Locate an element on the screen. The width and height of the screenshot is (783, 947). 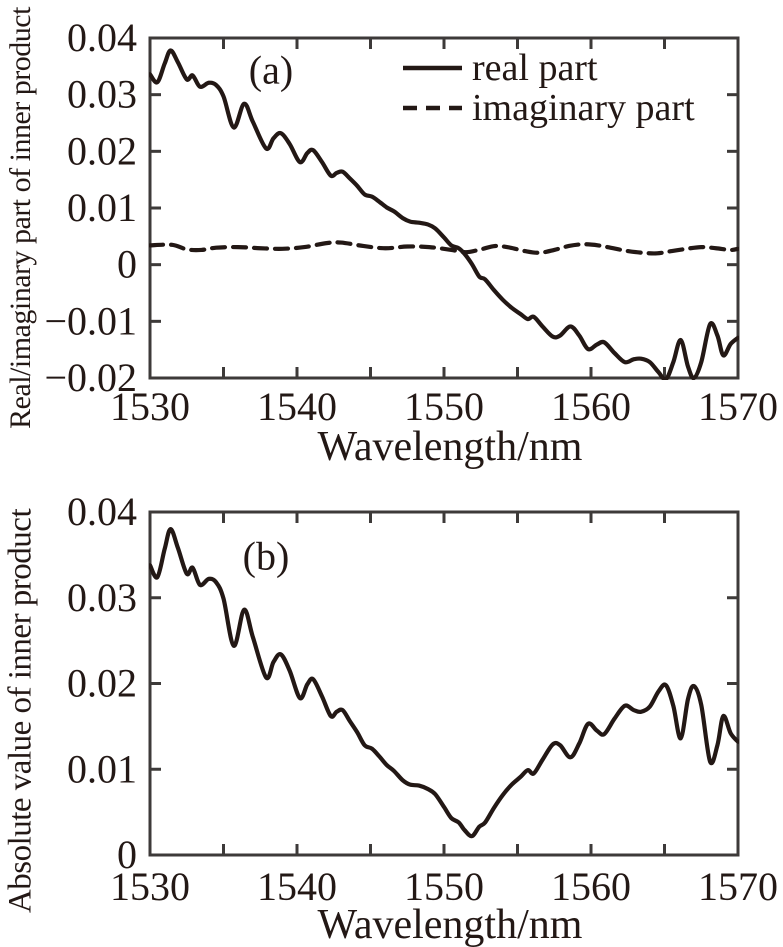
x-axis-label-a: Wavelength/nm is located at coordinates (450, 447).